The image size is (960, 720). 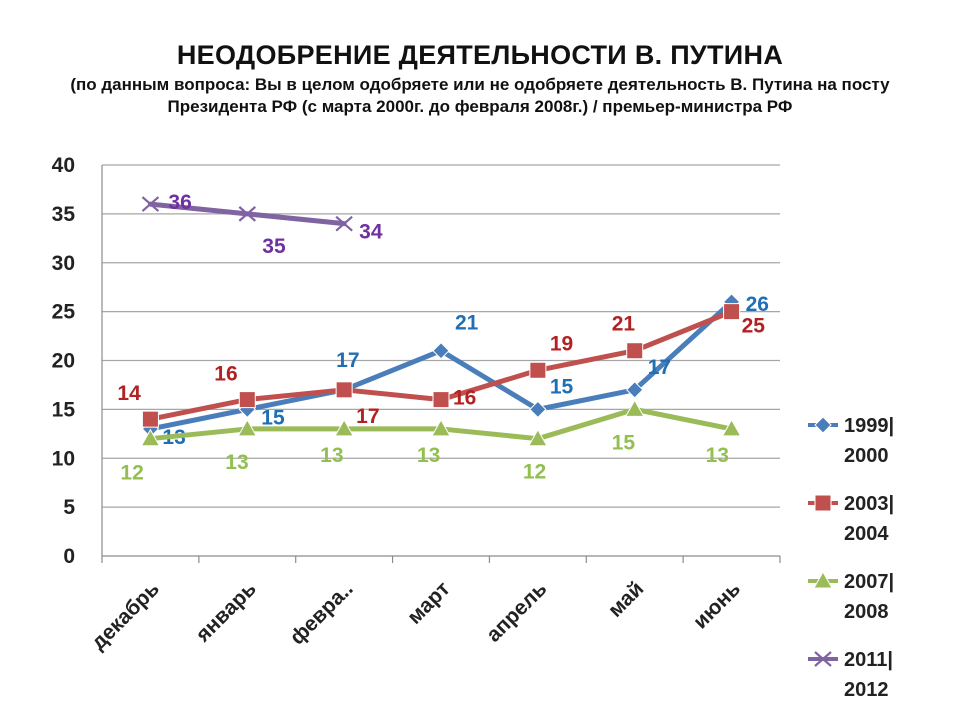 What do you see at coordinates (63, 361) in the screenshot?
I see `y-tick-label: 20` at bounding box center [63, 361].